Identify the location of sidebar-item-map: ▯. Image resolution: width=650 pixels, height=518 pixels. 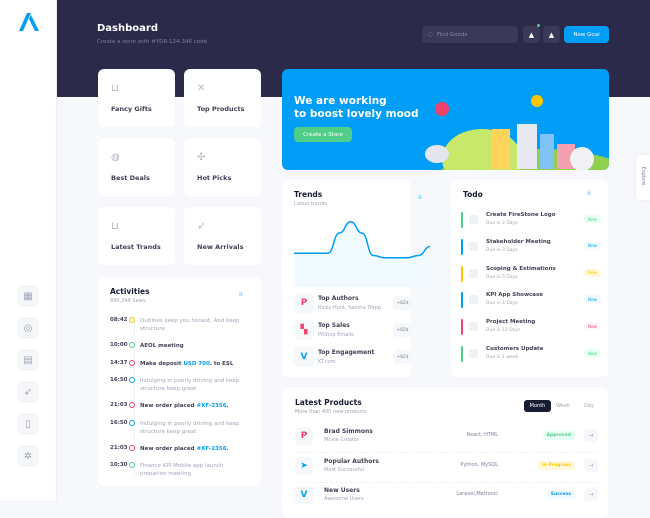
(28, 424).